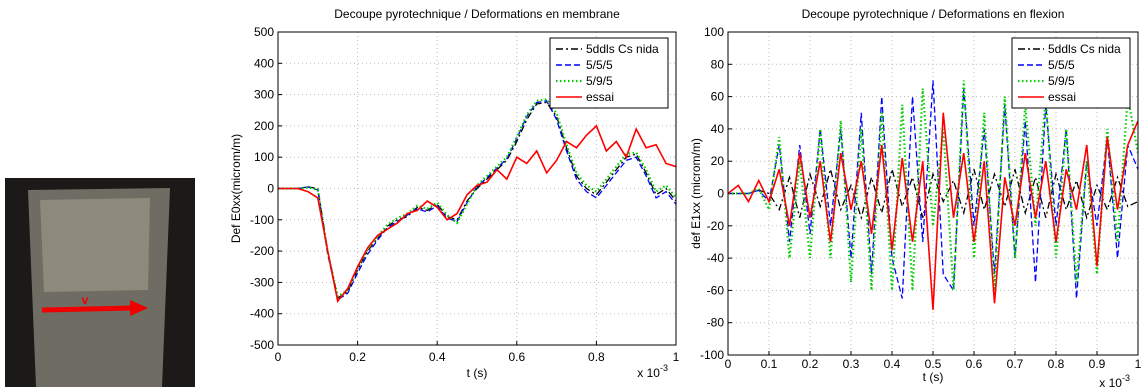 This screenshot has width=1145, height=392. I want to click on y-tick-label: 500, so click(264, 32).